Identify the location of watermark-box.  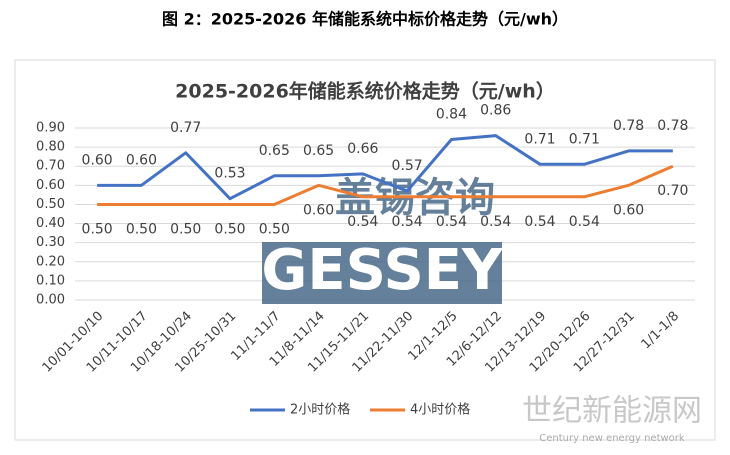
(382, 273).